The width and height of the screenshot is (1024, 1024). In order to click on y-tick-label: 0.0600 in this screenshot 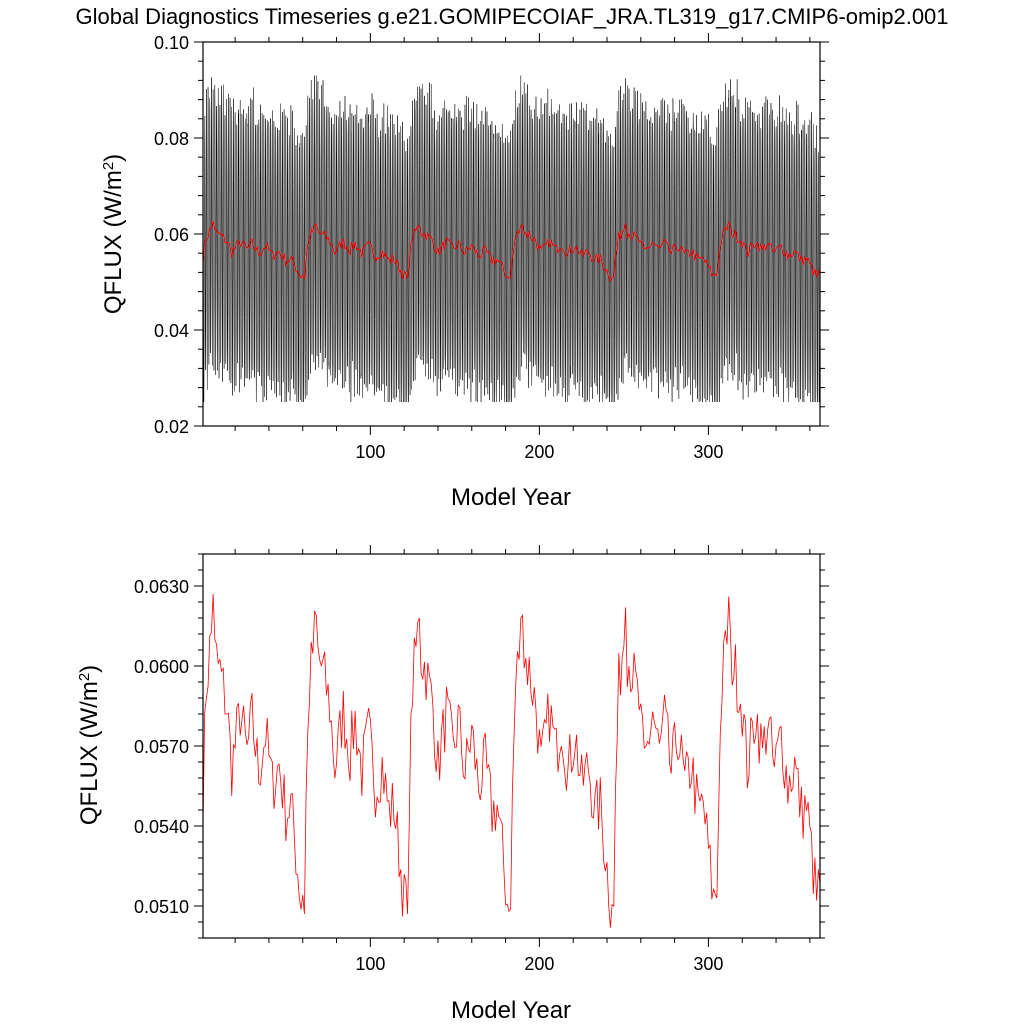, I will do `click(161, 667)`.